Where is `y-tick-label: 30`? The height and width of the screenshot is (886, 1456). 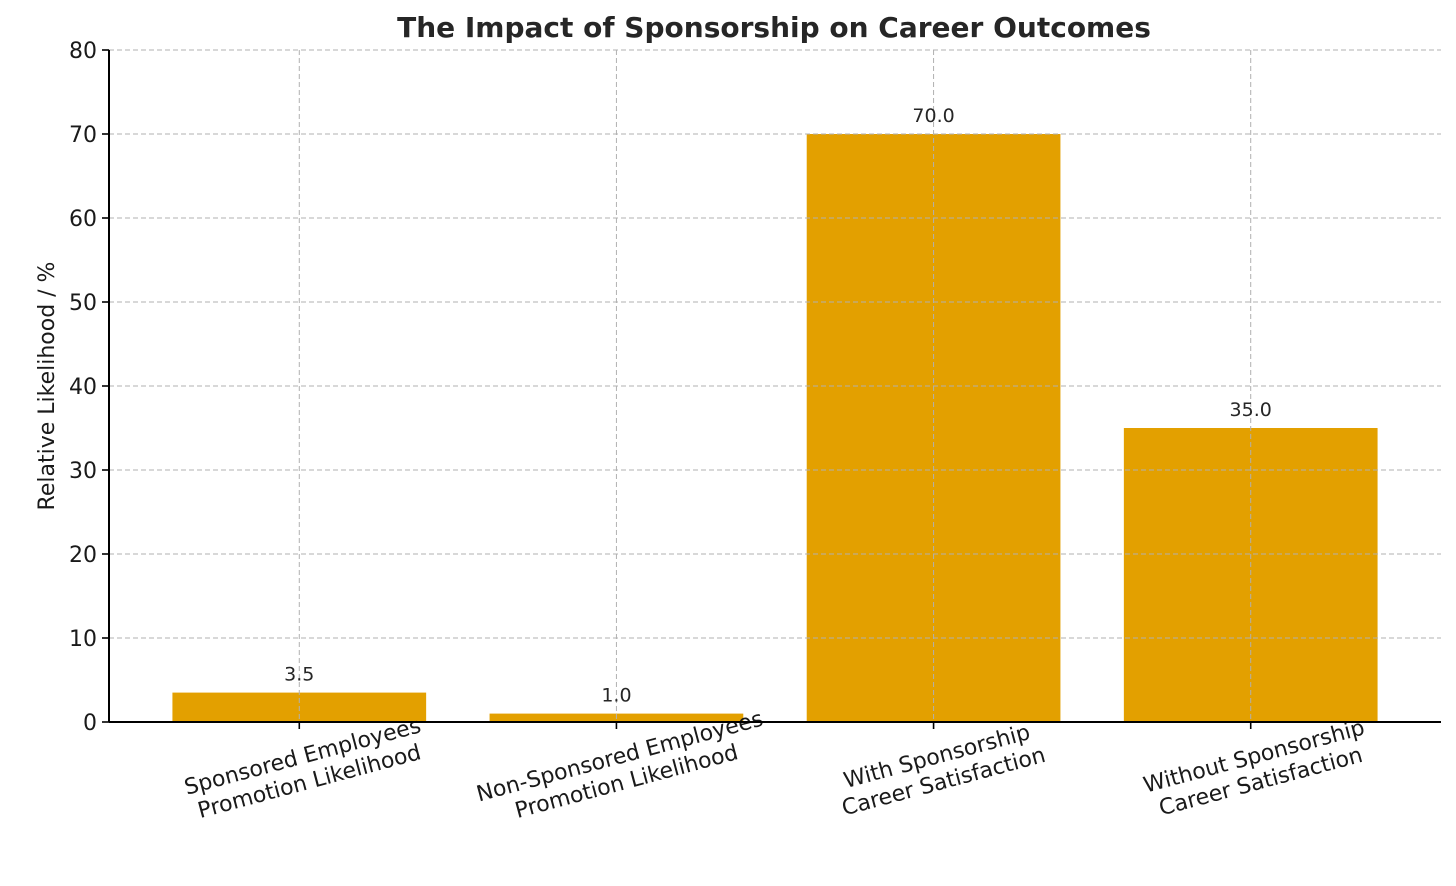 y-tick-label: 30 is located at coordinates (83, 471).